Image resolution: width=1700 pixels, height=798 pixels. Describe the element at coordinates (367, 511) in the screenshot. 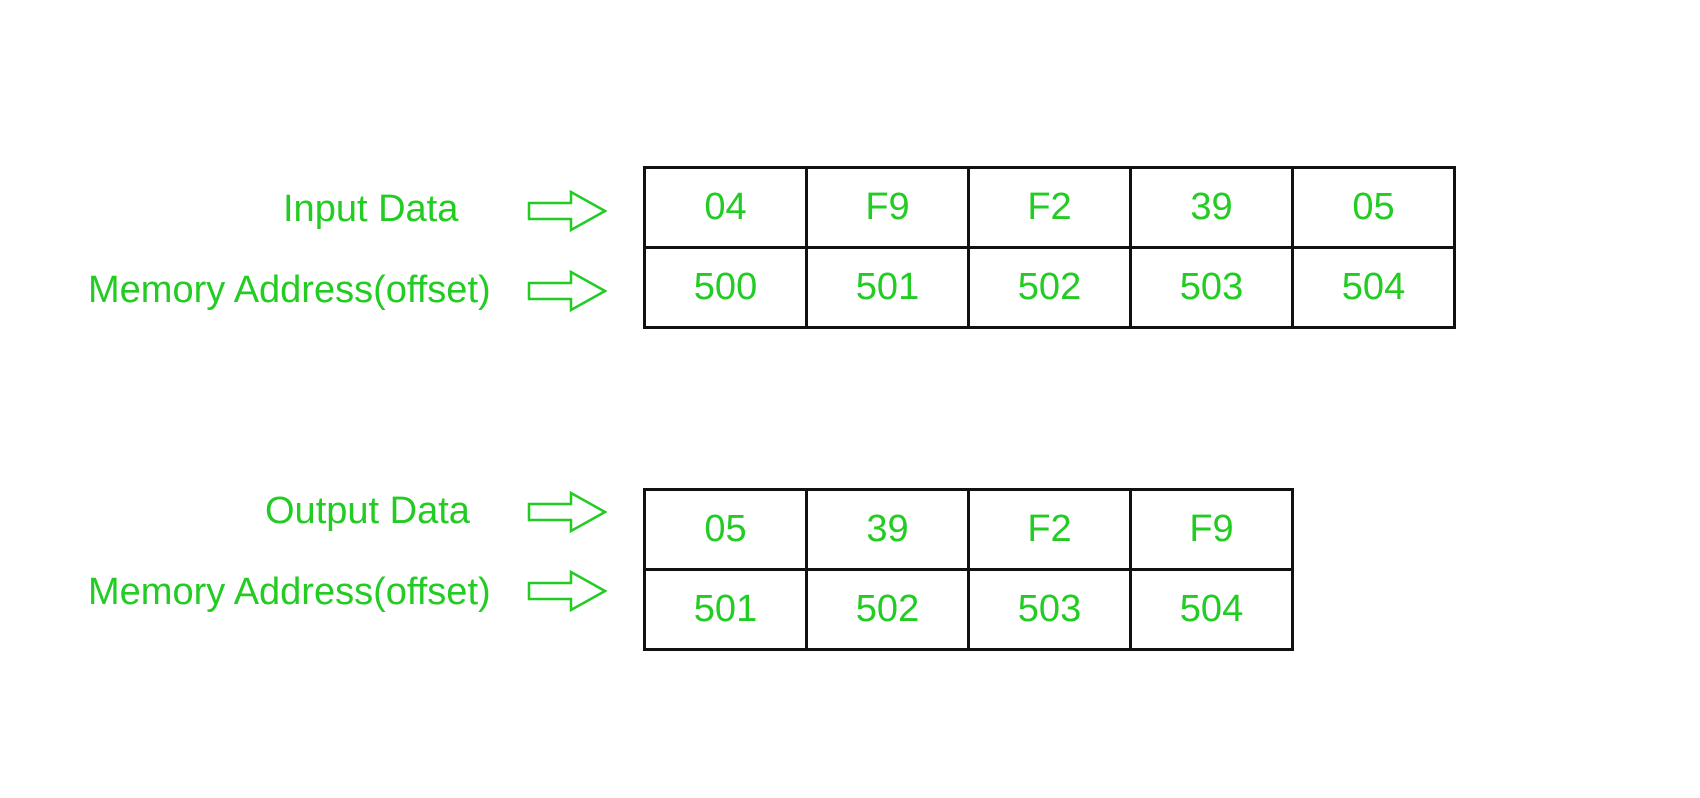

I see `output-data-label: Output Data` at that location.